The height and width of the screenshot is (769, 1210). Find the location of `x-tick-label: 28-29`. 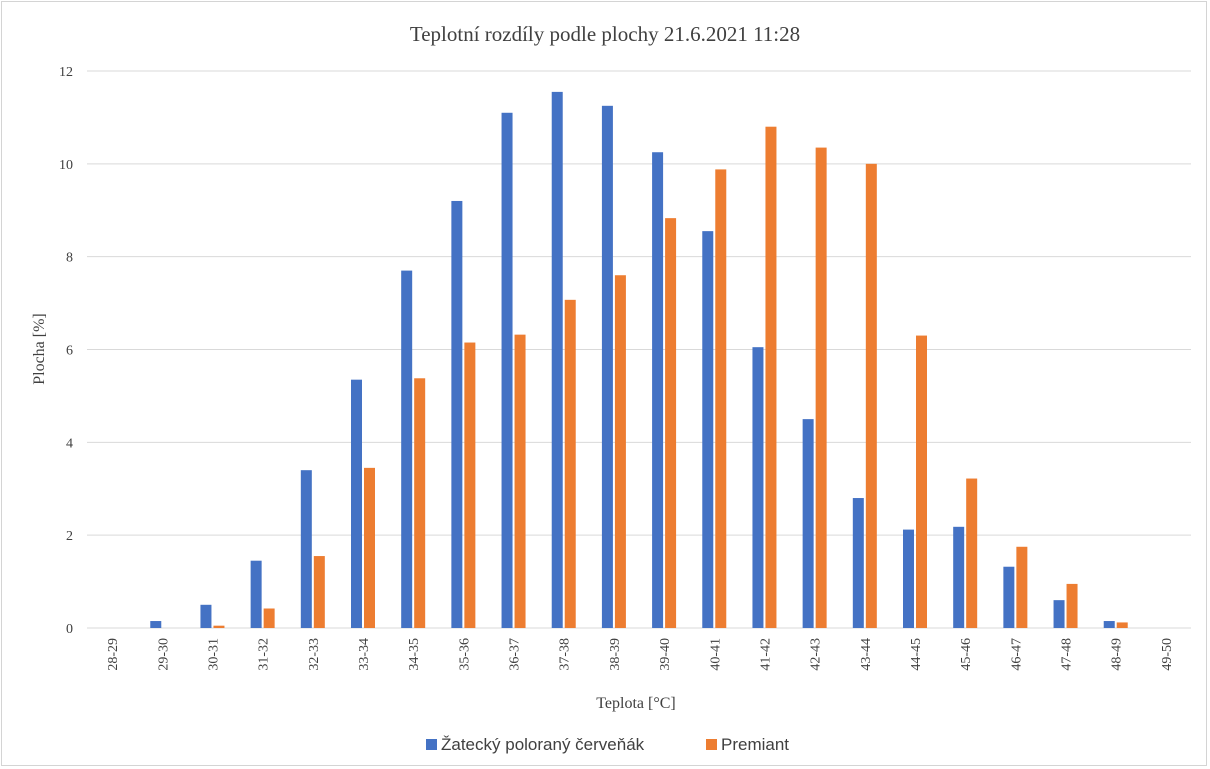

x-tick-label: 28-29 is located at coordinates (113, 654).